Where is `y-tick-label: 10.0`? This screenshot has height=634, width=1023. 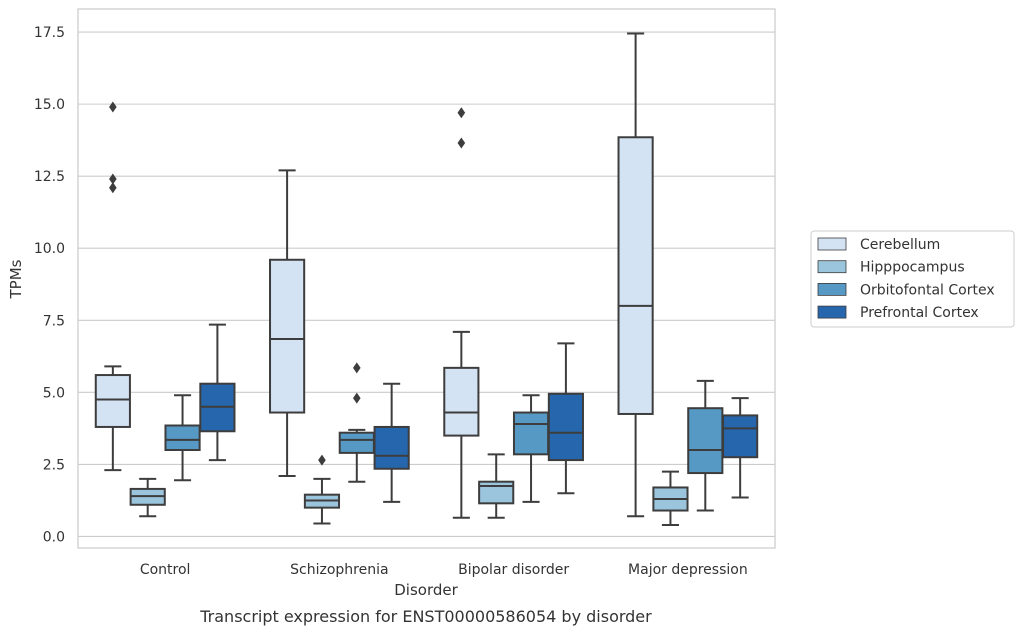 y-tick-label: 10.0 is located at coordinates (49, 249).